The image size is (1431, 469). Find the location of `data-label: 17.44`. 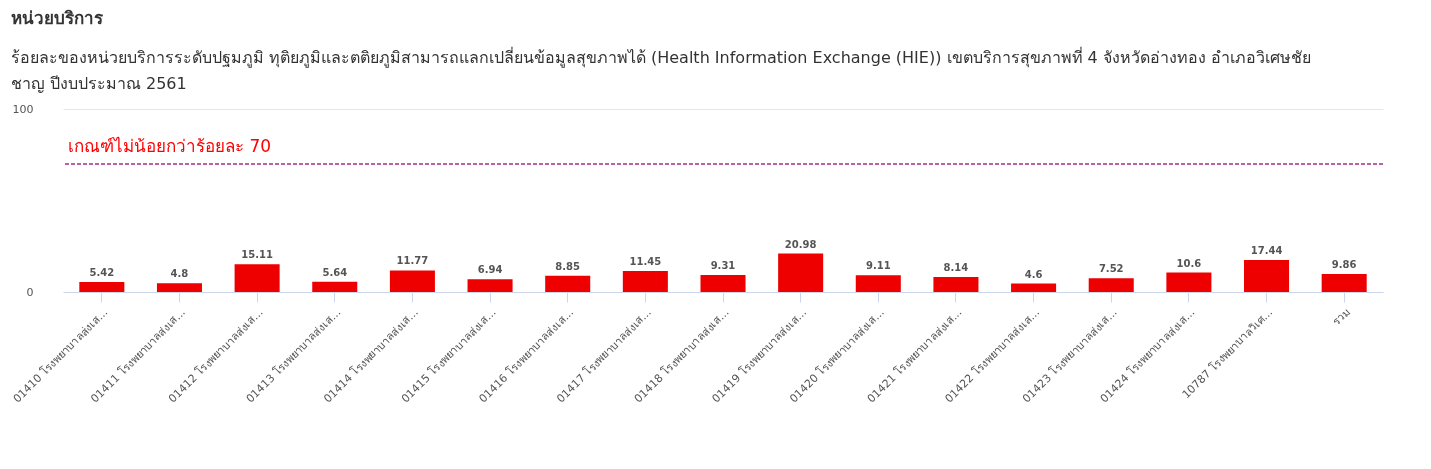

data-label: 17.44 is located at coordinates (1266, 251).